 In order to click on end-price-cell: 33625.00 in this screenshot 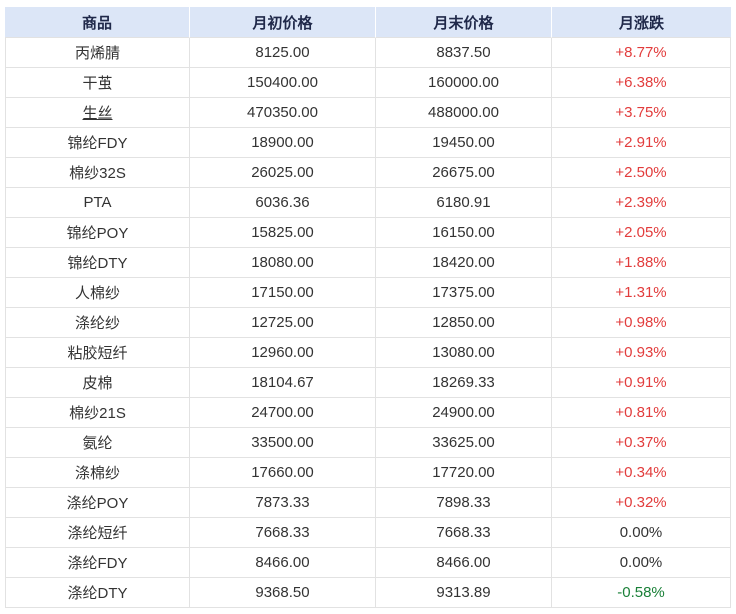, I will do `click(464, 443)`.